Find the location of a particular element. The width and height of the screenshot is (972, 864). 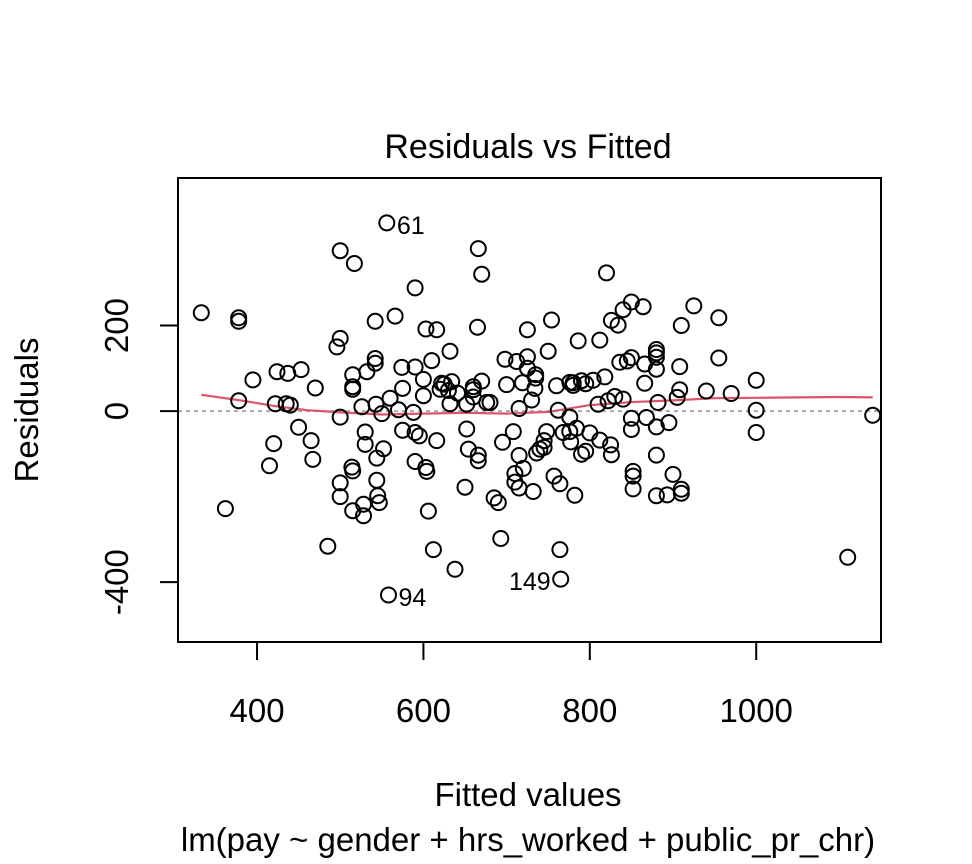

smooth-trend-line is located at coordinates (537, 404).